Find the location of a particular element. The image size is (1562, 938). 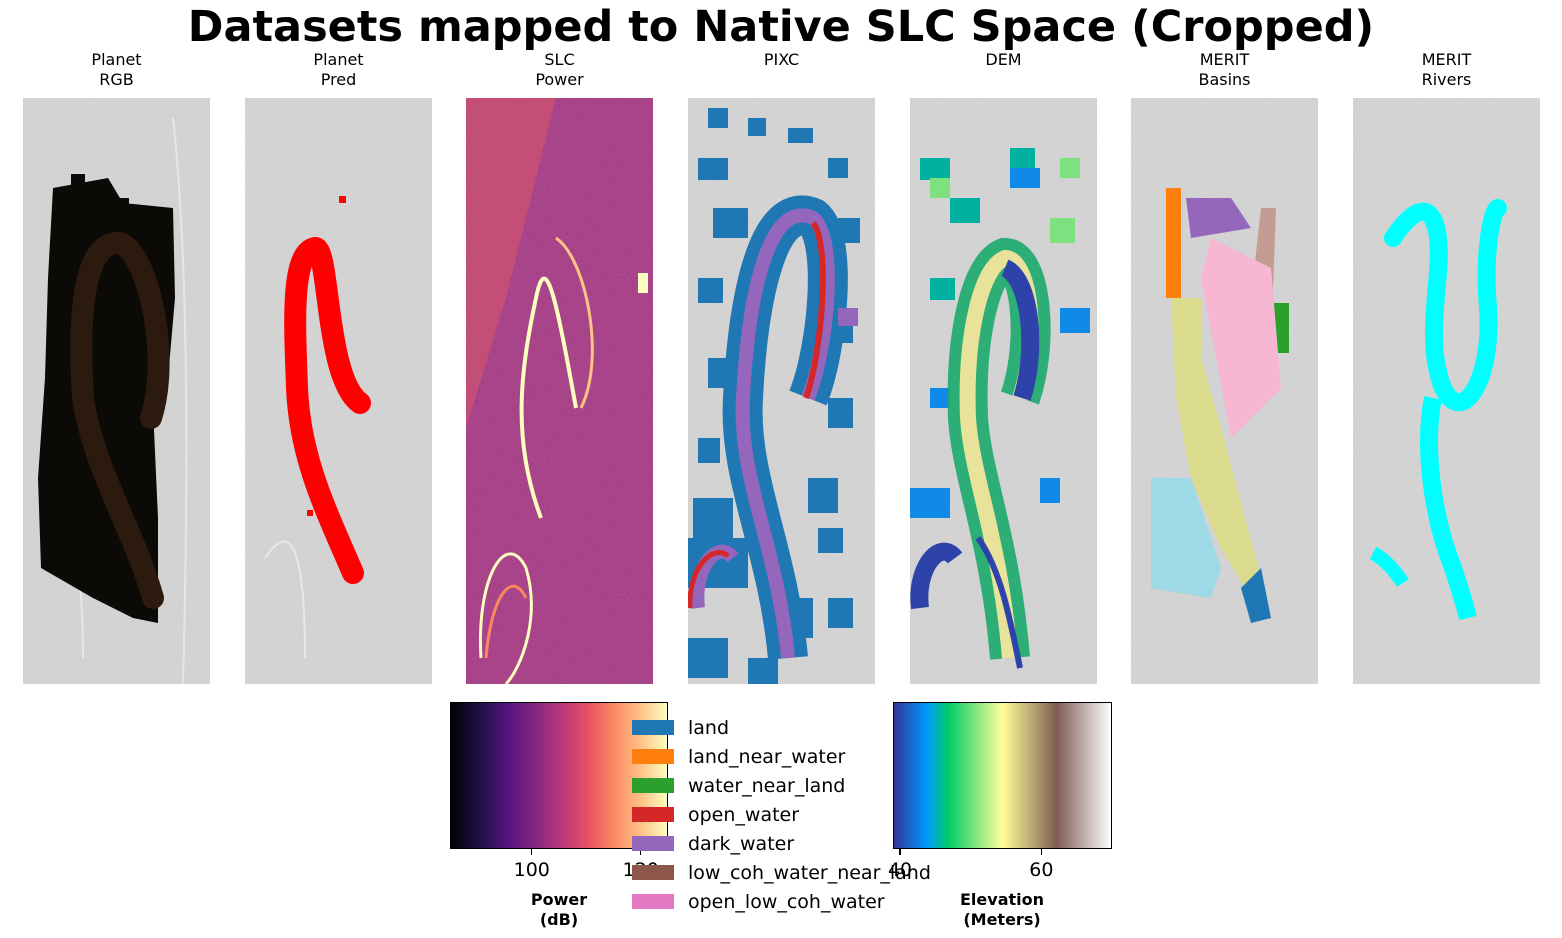

legend-label: open_water is located at coordinates (744, 815).